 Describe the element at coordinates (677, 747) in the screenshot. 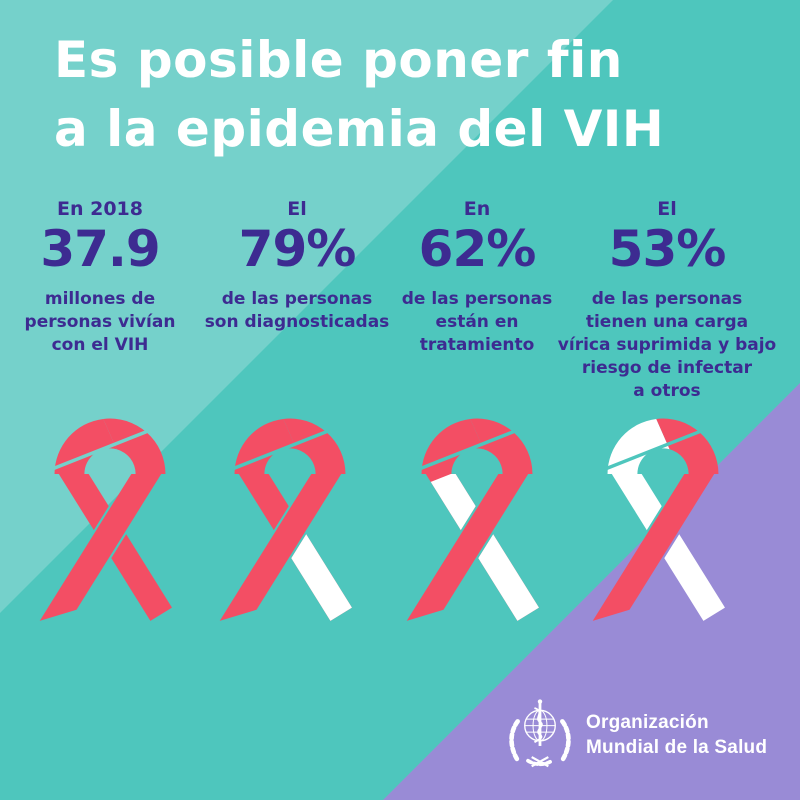

I see `who-wordmark-line-2: Mundial de la Salud` at that location.